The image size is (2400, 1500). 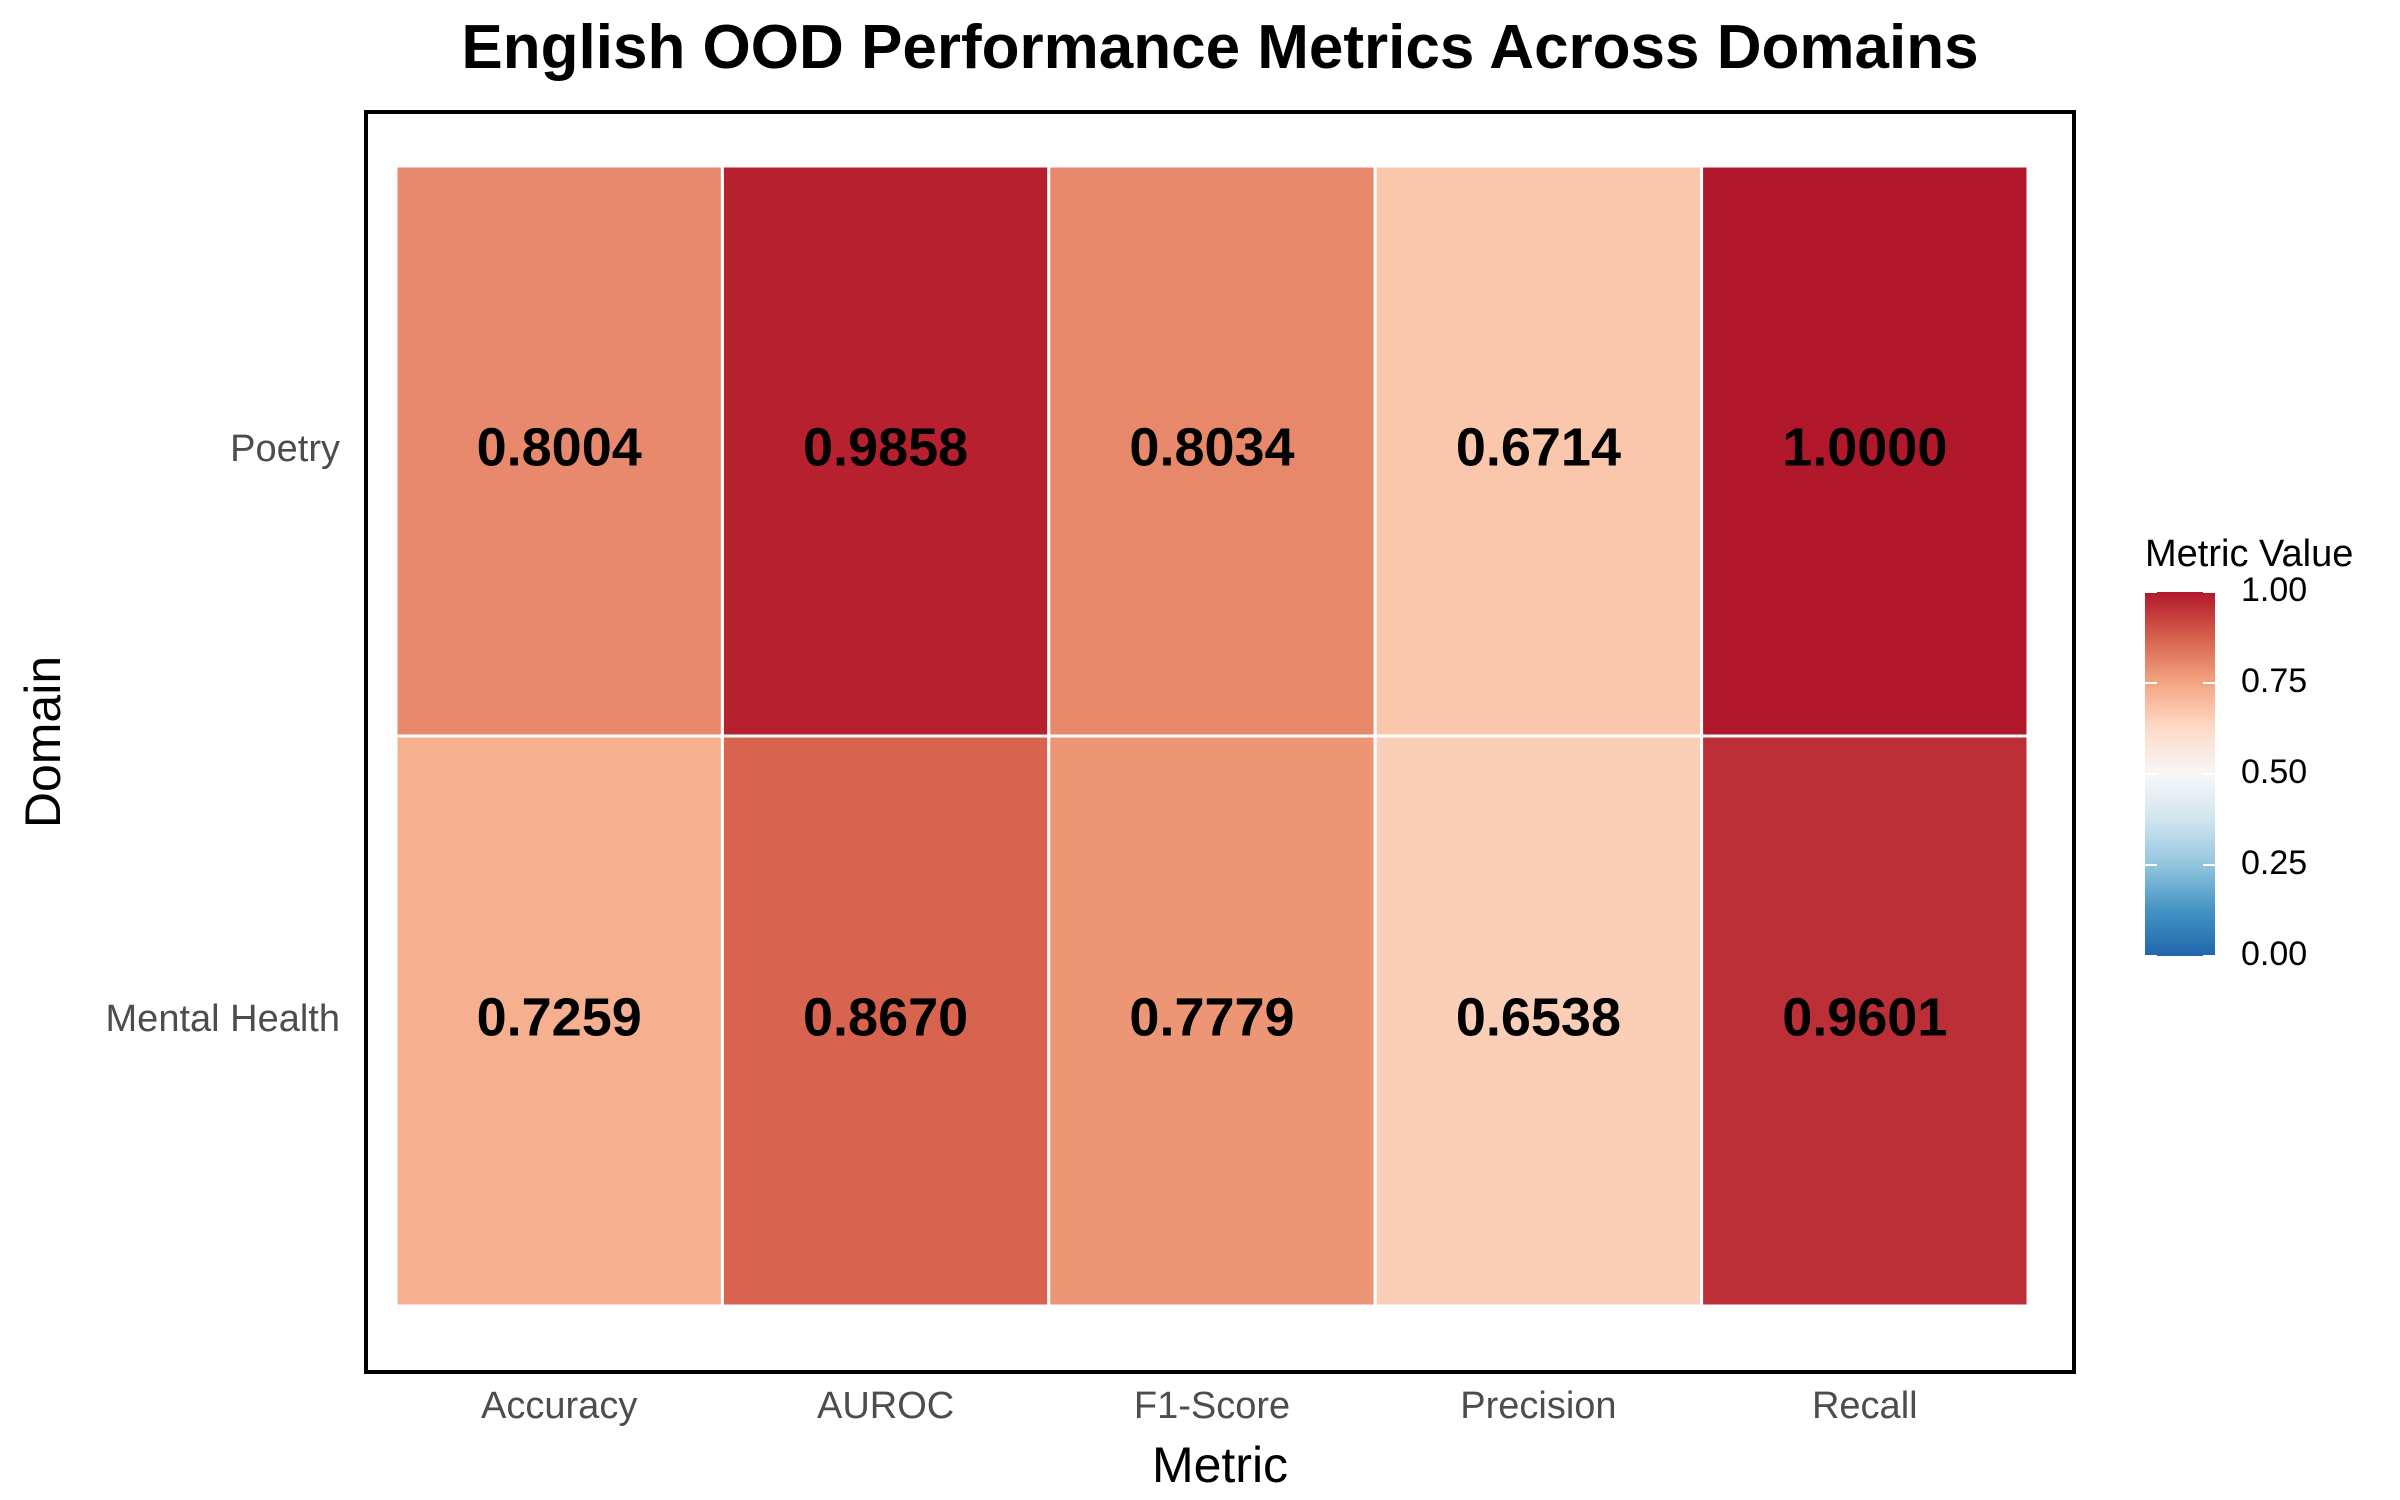 What do you see at coordinates (2274, 681) in the screenshot?
I see `legend-tick-label: 0.75` at bounding box center [2274, 681].